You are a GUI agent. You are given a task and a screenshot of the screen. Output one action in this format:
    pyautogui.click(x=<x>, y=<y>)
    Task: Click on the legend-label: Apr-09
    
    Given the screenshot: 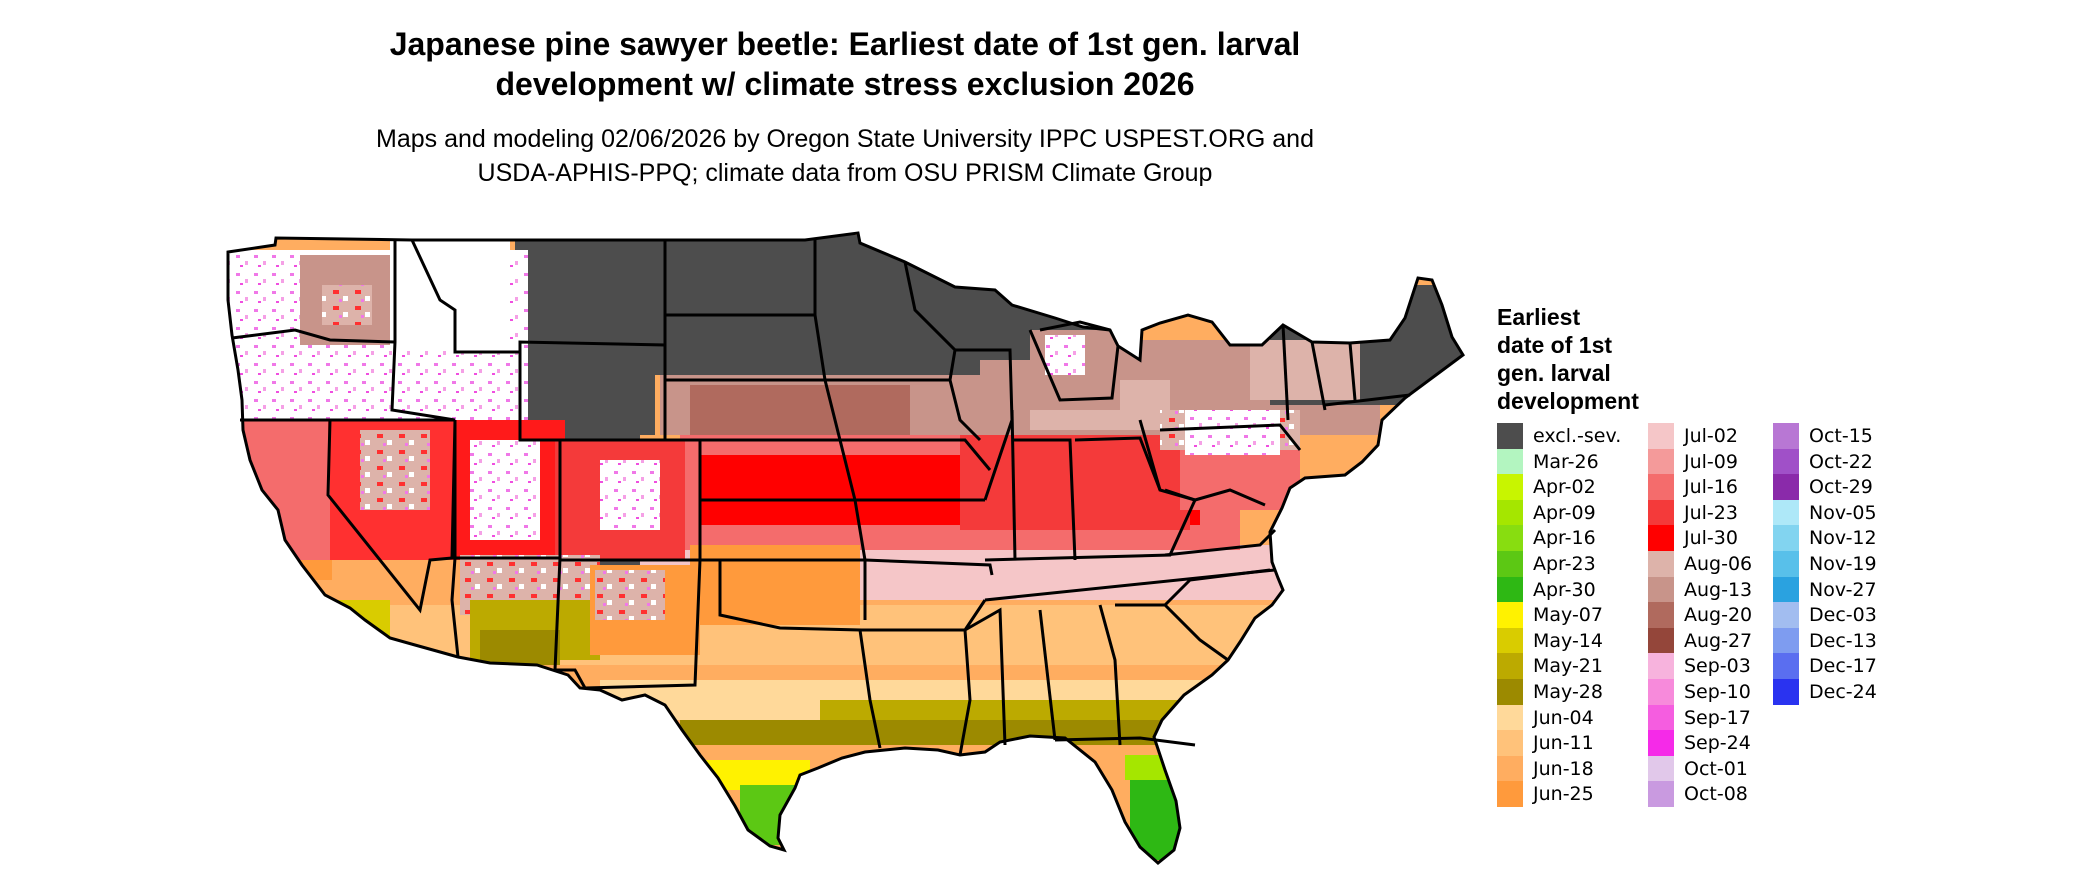 What is the action you would take?
    pyautogui.click(x=1564, y=512)
    